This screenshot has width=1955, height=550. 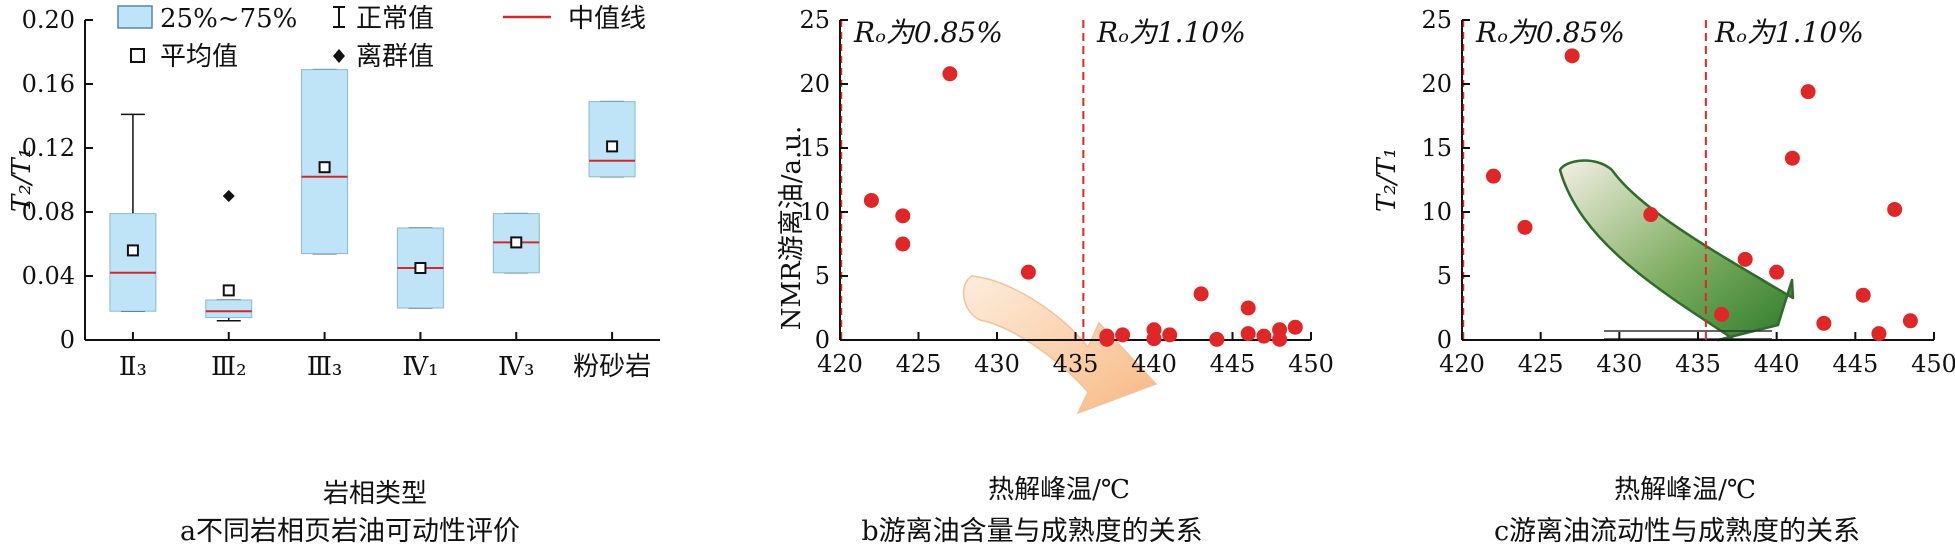 I want to click on panel-b-x-tick-label: 420, so click(x=840, y=364).